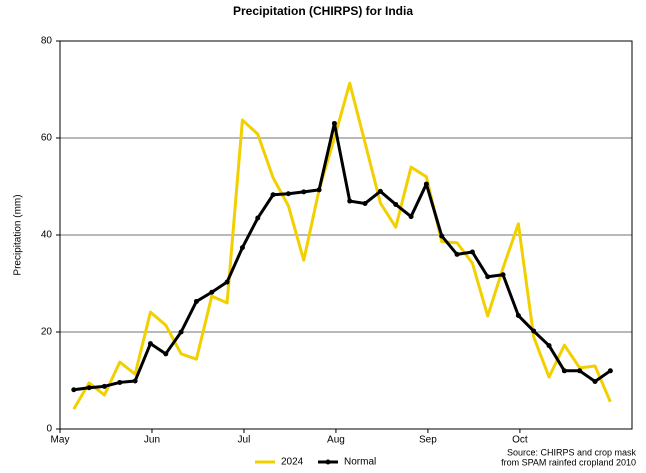  I want to click on x-tick-label: Sep, so click(428, 440).